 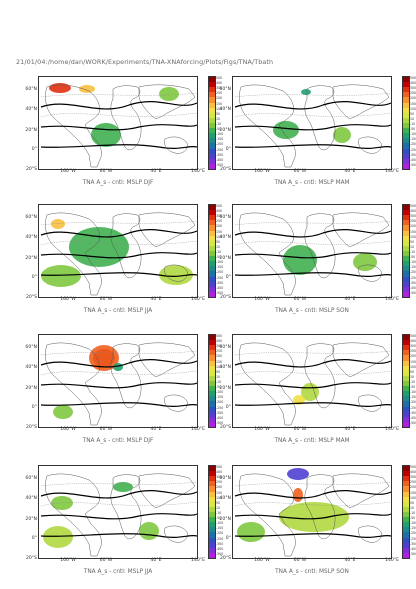 I want to click on contour-lines, so click(x=312, y=383).